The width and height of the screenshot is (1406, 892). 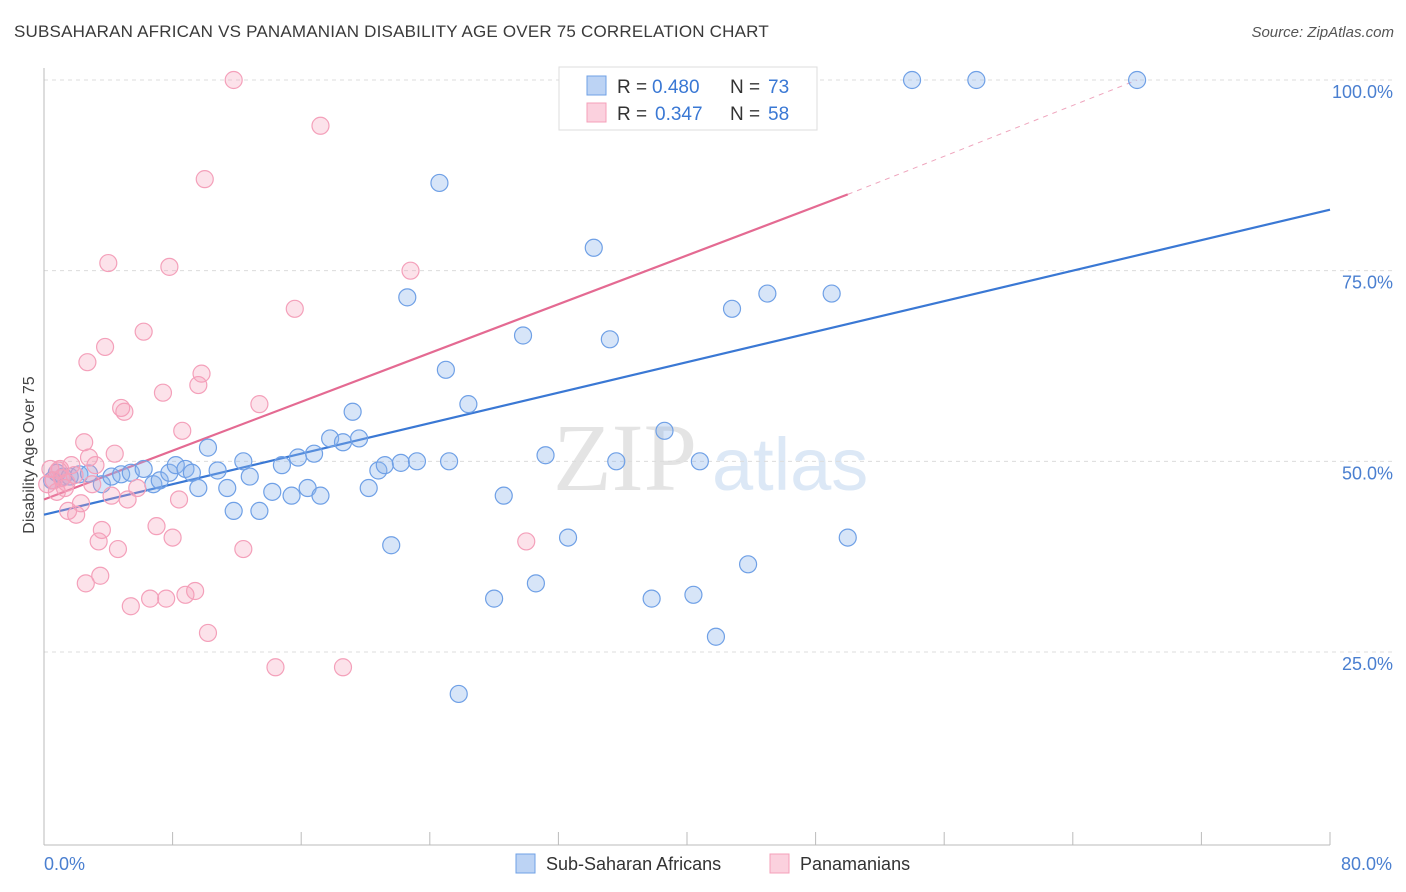 What do you see at coordinates (525, 863) in the screenshot?
I see `bottom-legend-swatch-blue` at bounding box center [525, 863].